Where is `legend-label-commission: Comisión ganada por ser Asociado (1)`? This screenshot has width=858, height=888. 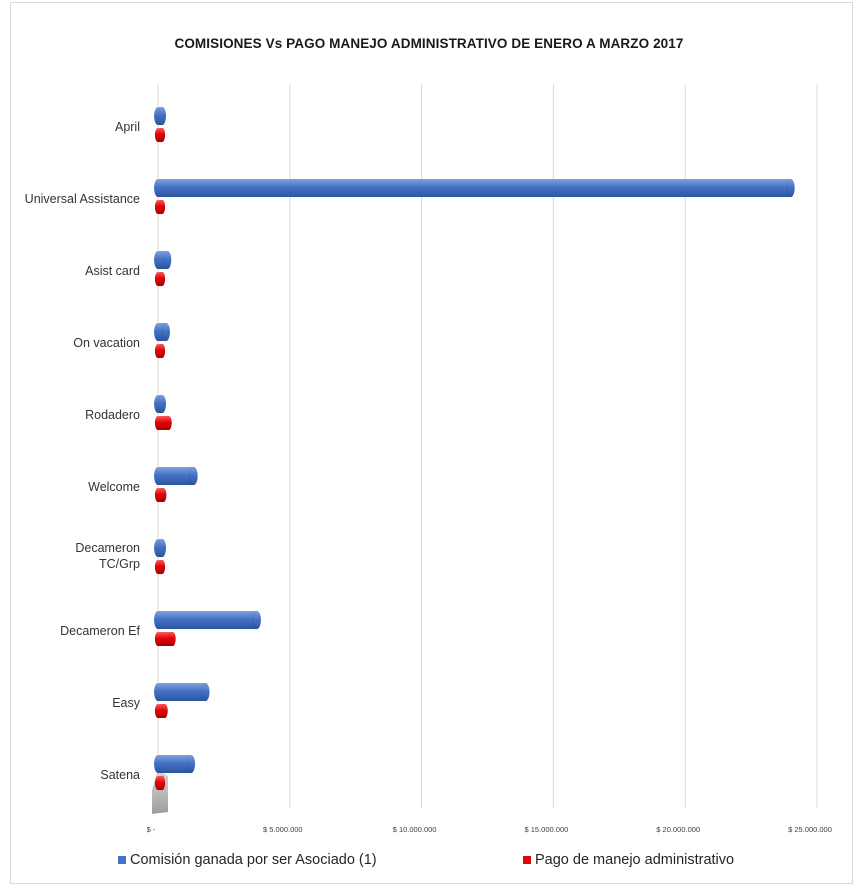 legend-label-commission: Comisión ganada por ser Asociado (1) is located at coordinates (253, 860).